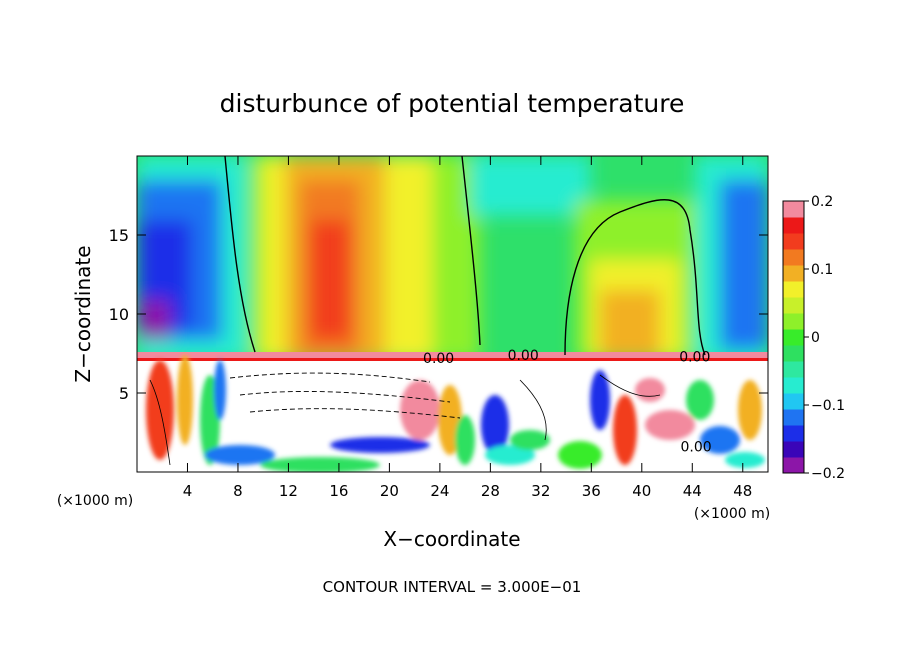 This screenshot has height=654, width=904. Describe the element at coordinates (83, 313) in the screenshot. I see `y-axis-label: Z−coordinate` at that location.